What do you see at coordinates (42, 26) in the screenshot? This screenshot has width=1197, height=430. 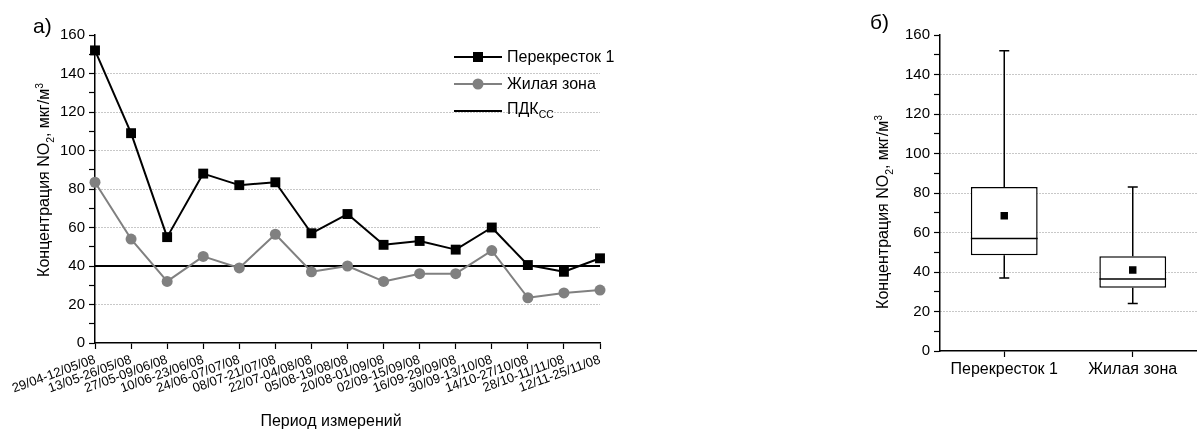 I see `chart-title: а)` at bounding box center [42, 26].